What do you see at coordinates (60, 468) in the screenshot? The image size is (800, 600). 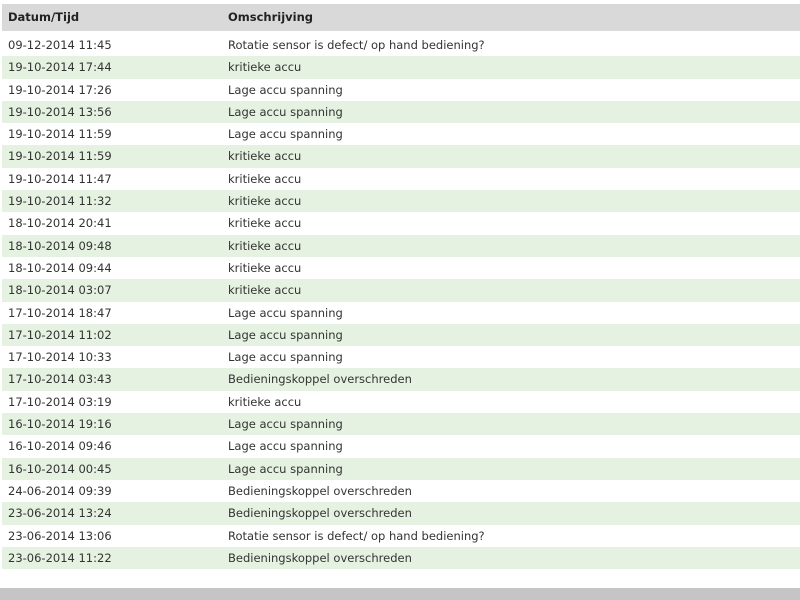 I see `cell-datetime: 16-10-2014 00:45` at bounding box center [60, 468].